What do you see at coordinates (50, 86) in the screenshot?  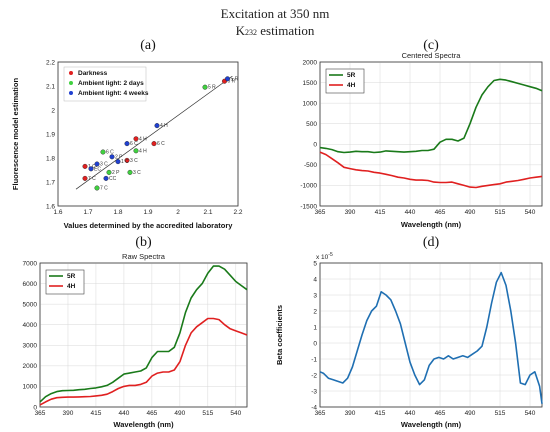 I see `y-tick-label: 2.1` at bounding box center [50, 86].